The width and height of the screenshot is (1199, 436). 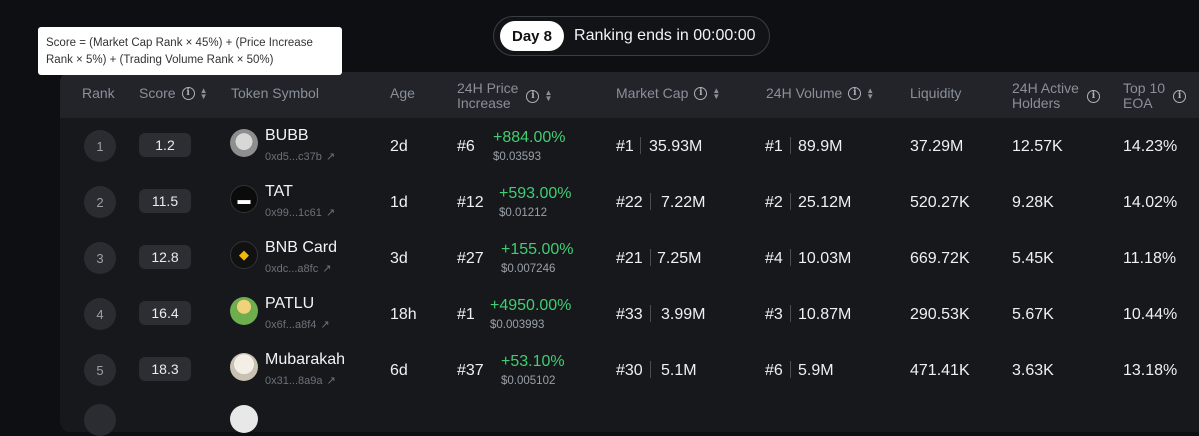 I want to click on col-liquidity: Liquidity, so click(x=936, y=93).